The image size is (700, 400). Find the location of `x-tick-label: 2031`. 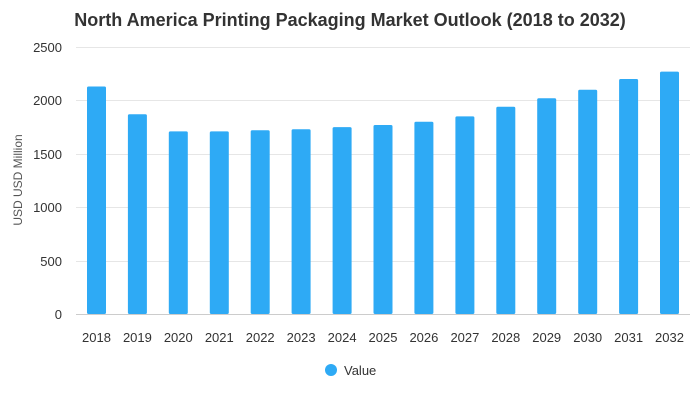

x-tick-label: 2031 is located at coordinates (628, 337).